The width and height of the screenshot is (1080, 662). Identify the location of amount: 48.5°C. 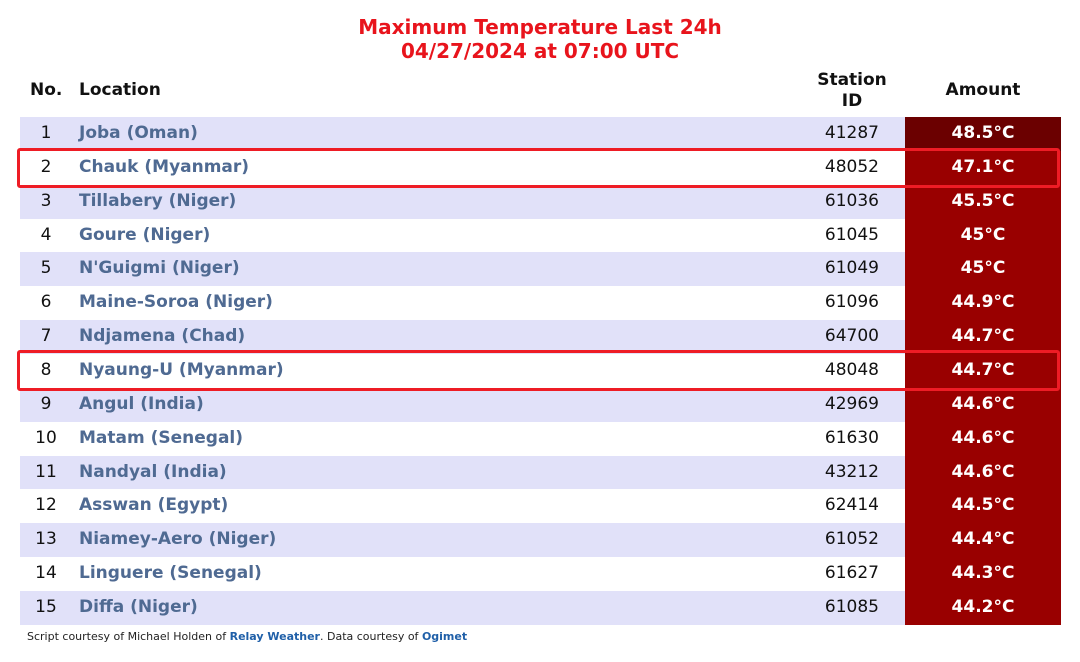
(983, 134).